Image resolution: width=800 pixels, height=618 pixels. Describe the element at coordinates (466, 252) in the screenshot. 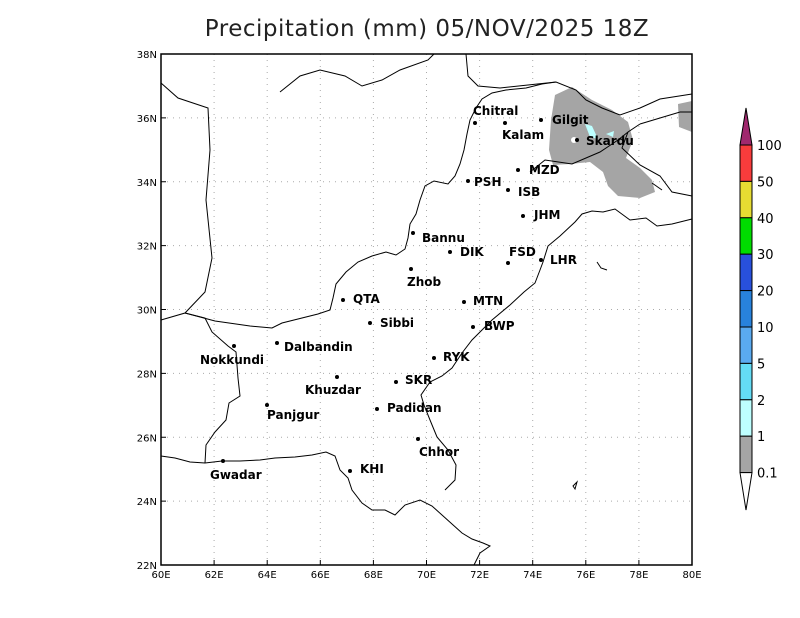

I see `city-marker: DIK` at that location.